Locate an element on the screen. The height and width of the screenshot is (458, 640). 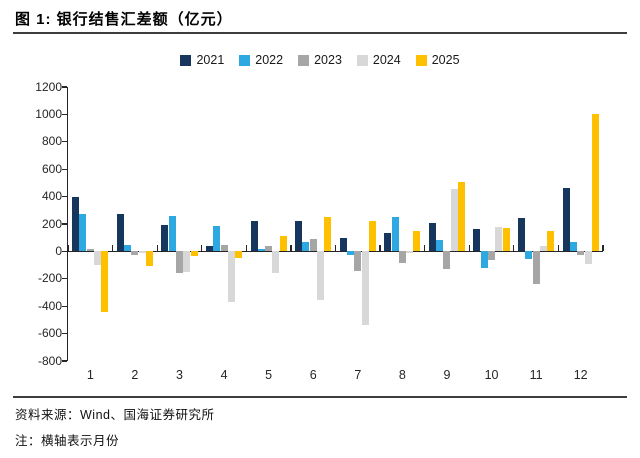
data-source-text: 资料来源：Wind、国海证券研究所 is located at coordinates (115, 415).